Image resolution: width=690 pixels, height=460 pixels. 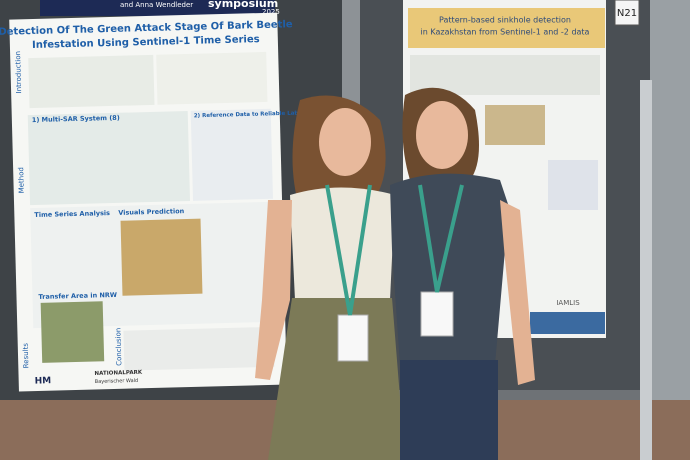 What do you see at coordinates (646, 270) in the screenshot?
I see `pole` at bounding box center [646, 270].